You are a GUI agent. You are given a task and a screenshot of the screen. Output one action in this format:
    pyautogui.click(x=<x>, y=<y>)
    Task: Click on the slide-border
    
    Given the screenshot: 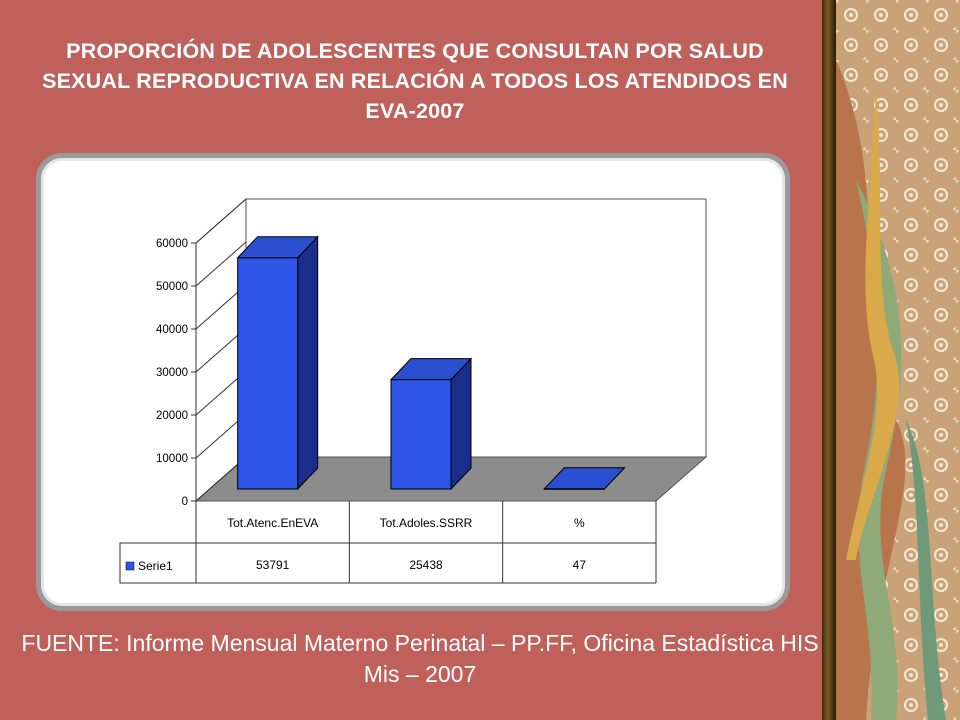 What is the action you would take?
    pyautogui.click(x=829, y=360)
    